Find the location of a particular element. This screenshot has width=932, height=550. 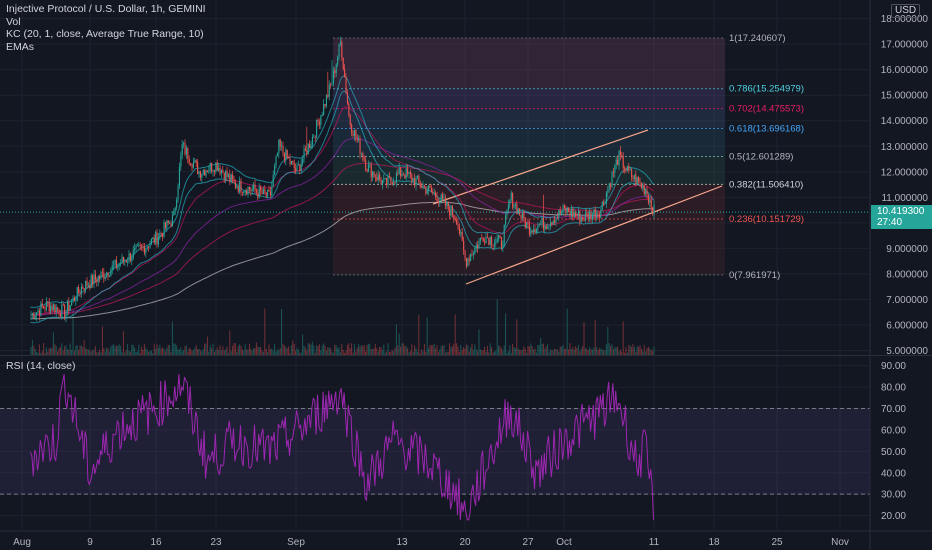

rsi-indicator-label: RSI (14, close) is located at coordinates (41, 366).